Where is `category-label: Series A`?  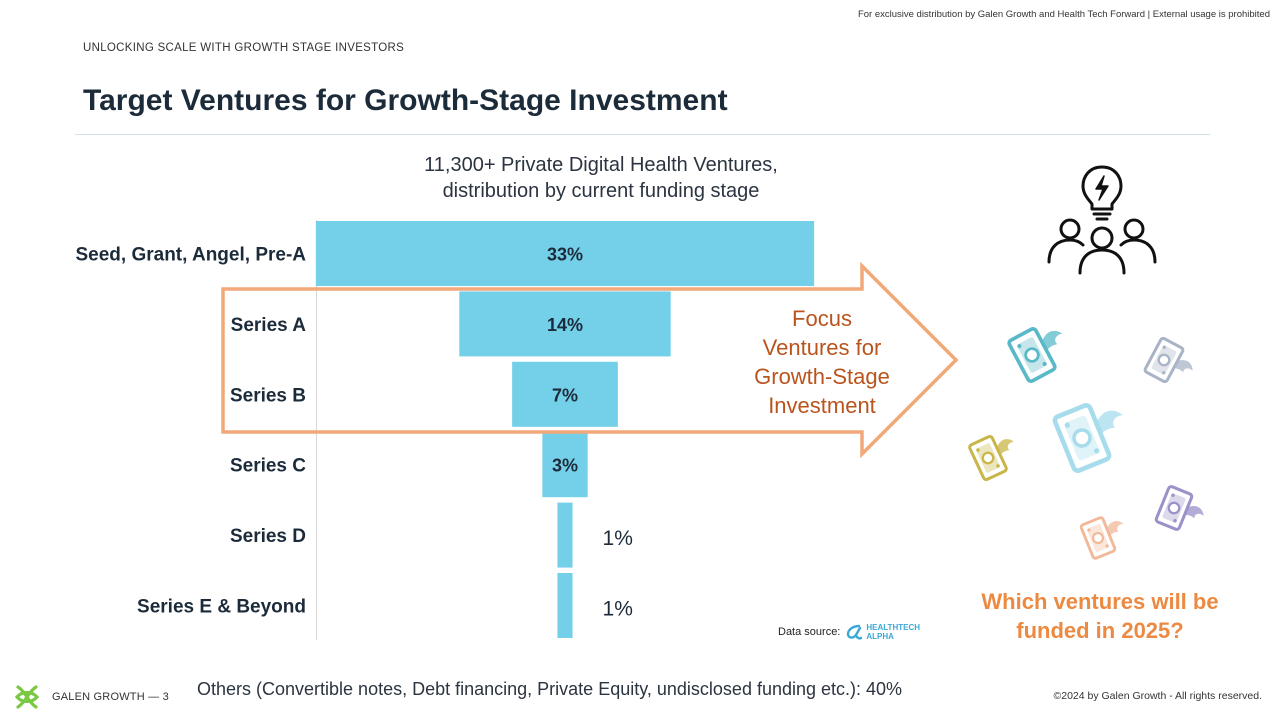 category-label: Series A is located at coordinates (269, 325).